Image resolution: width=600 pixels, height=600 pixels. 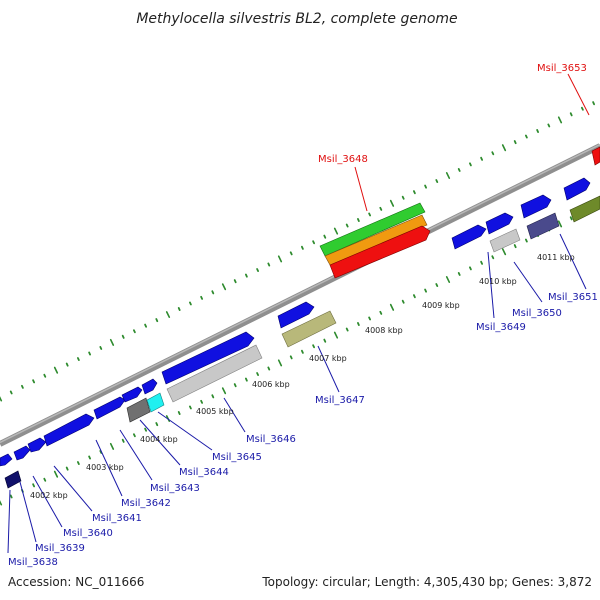 What do you see at coordinates (117, 518) in the screenshot?
I see `gene-label: Msil_3641` at bounding box center [117, 518].